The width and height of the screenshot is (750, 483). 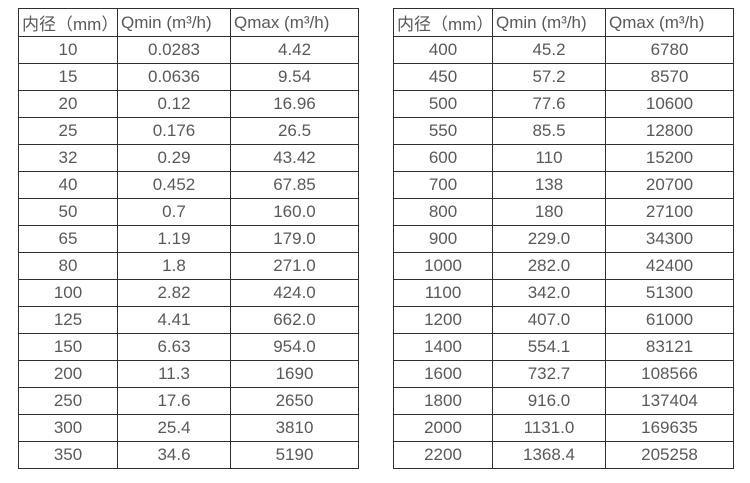 I want to click on table-cell: 83121, so click(x=669, y=347).